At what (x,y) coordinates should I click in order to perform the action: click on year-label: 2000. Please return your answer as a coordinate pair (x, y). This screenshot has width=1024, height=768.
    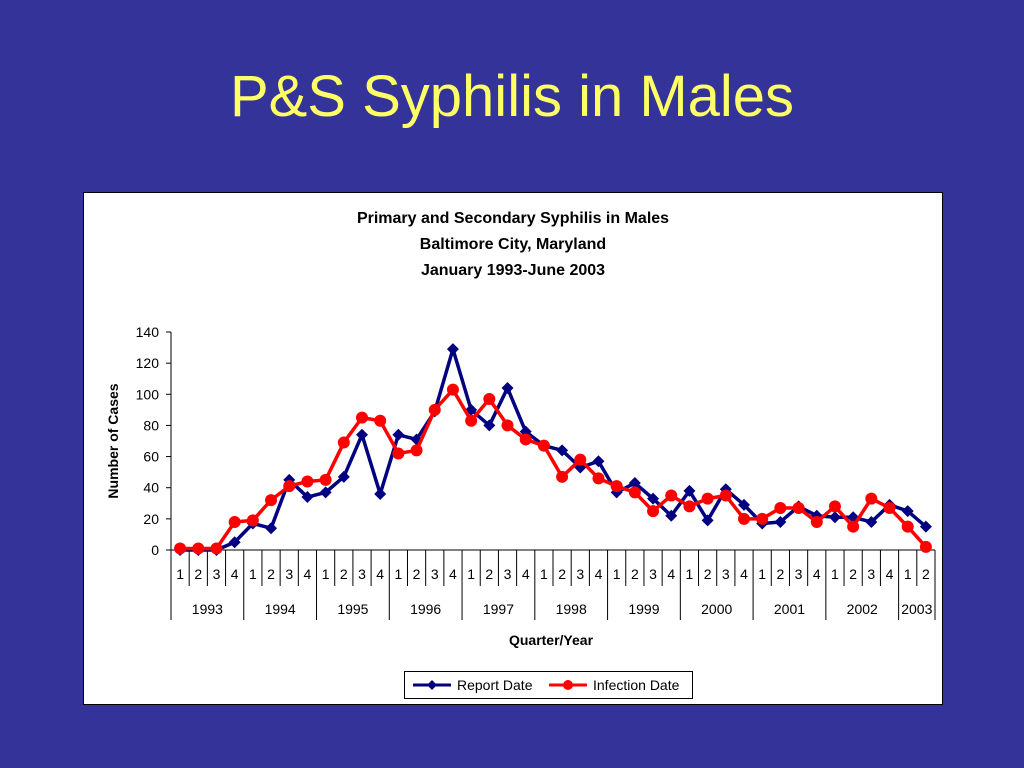
    Looking at the image, I should click on (716, 609).